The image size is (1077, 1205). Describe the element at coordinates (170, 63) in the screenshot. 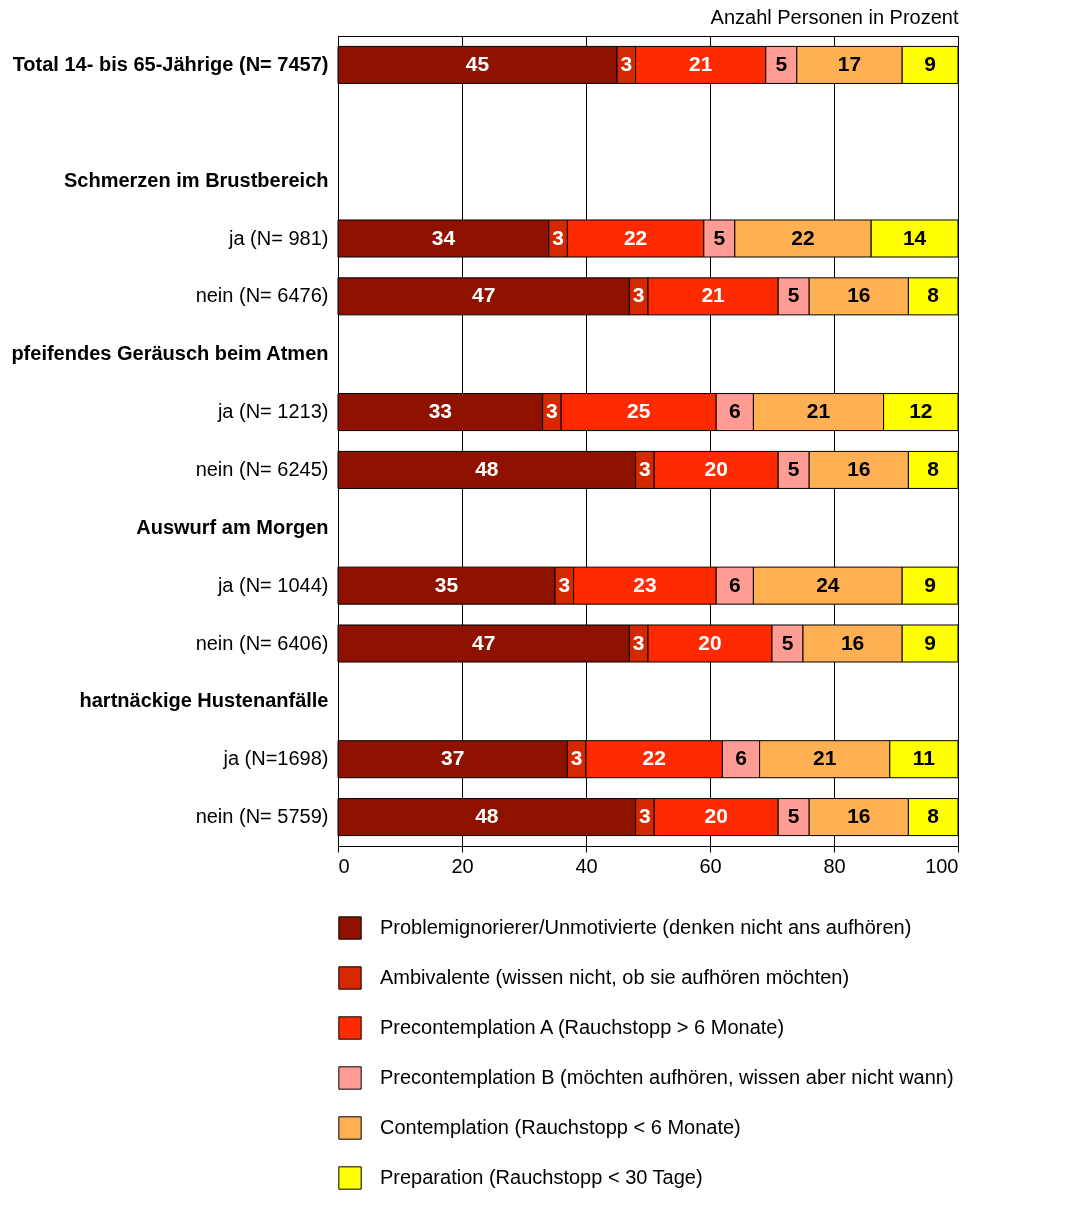

I see `y-tick-label: Total 14- bis 65-Jährige (N= 7457)` at that location.